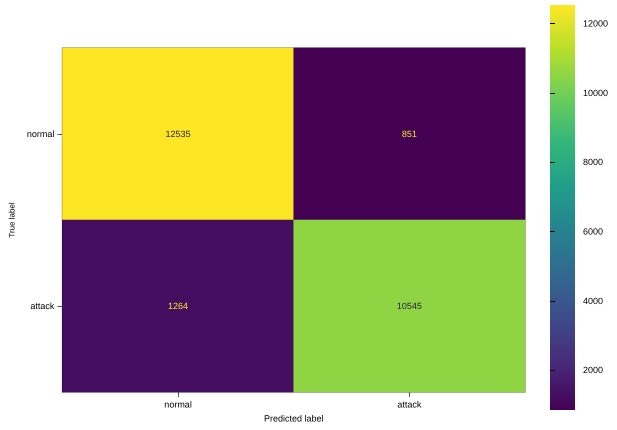 This screenshot has width=617, height=430. Describe the element at coordinates (595, 93) in the screenshot. I see `color-bar-label: 10000` at that location.